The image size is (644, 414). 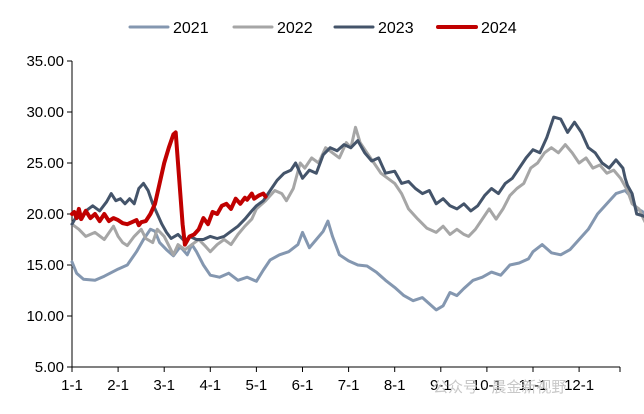 What do you see at coordinates (45, 316) in the screenshot?
I see `y-tick-label: 10.00` at bounding box center [45, 316].